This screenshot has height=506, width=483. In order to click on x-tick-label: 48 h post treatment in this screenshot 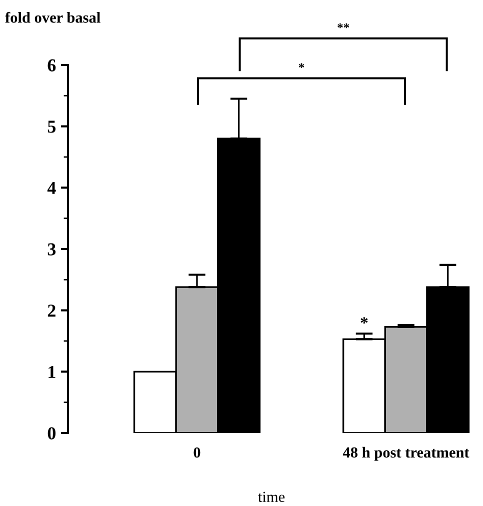, I will do `click(406, 453)`.